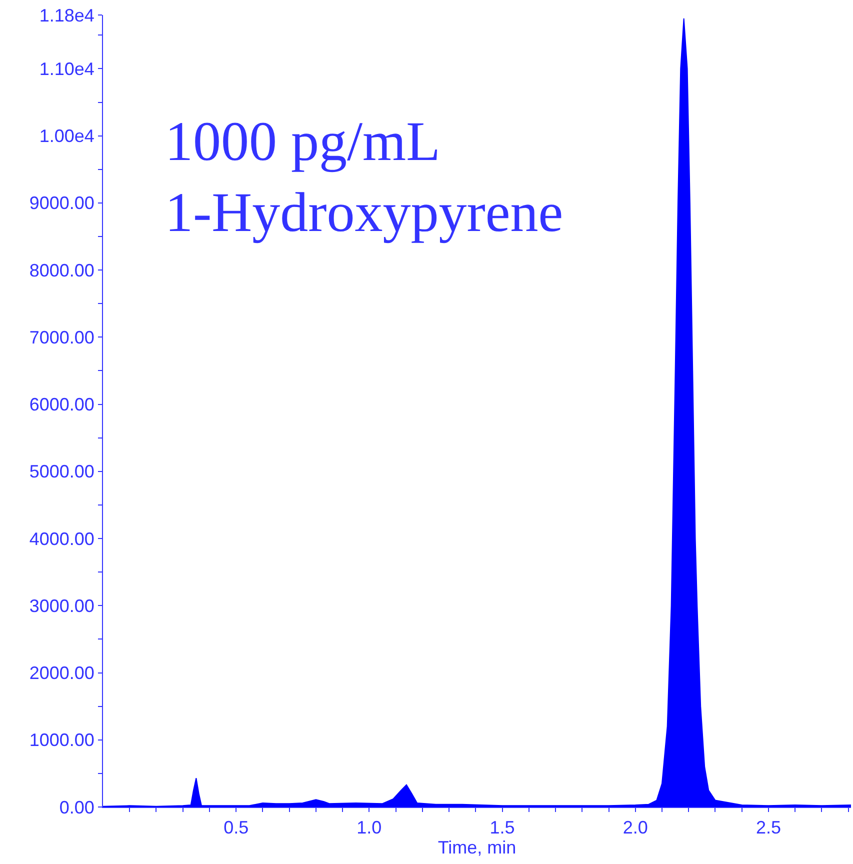  What do you see at coordinates (66, 136) in the screenshot?
I see `y-tick-label: 1.00e4` at bounding box center [66, 136].